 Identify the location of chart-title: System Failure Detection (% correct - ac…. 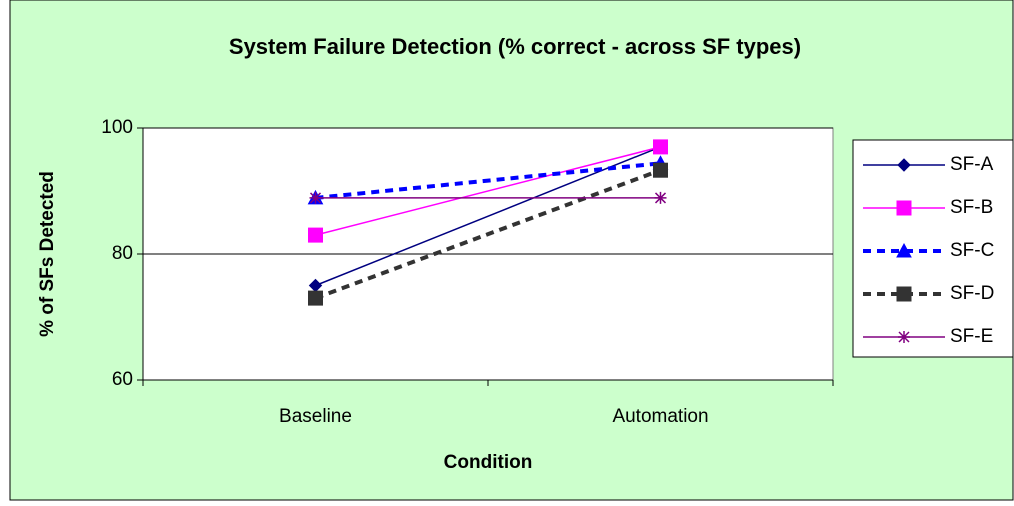
(515, 46).